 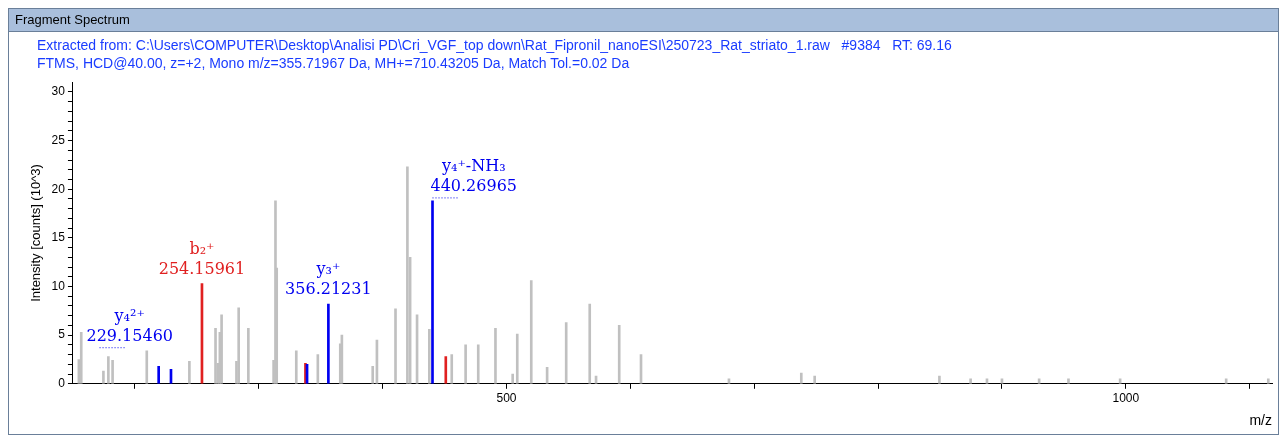 What do you see at coordinates (506, 398) in the screenshot?
I see `x-tick-label: 500` at bounding box center [506, 398].